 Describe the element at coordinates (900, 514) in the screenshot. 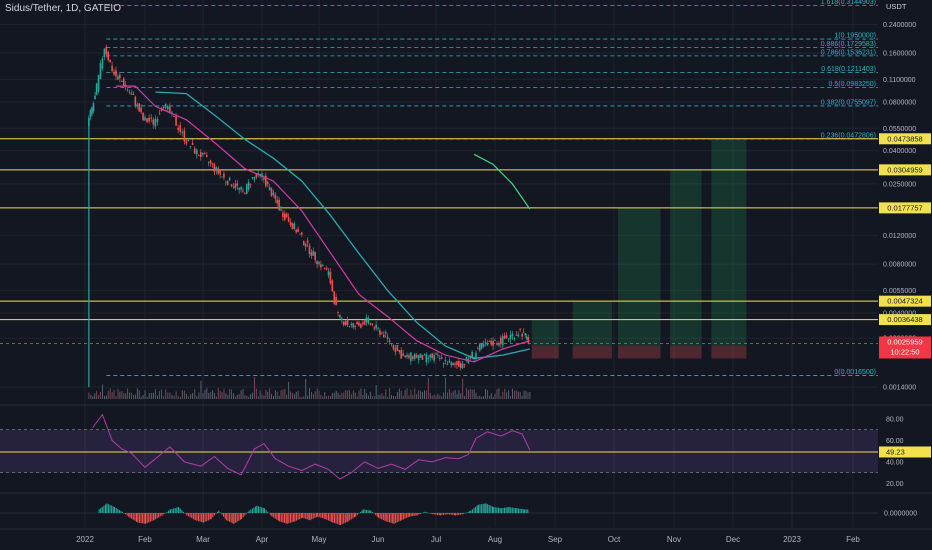

I see `histogram-axis-tick: 0.0000000` at that location.